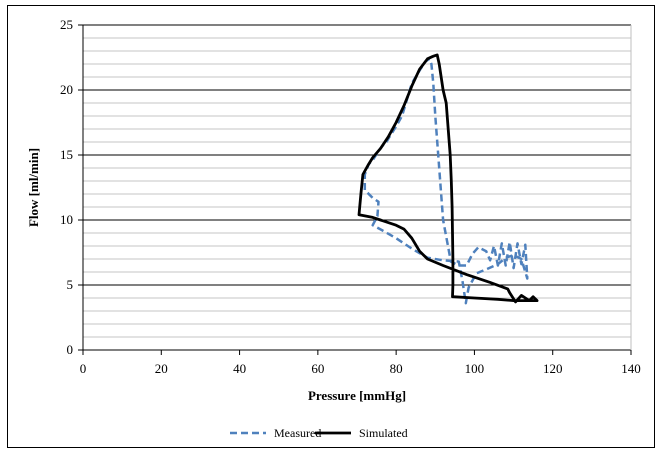 The width and height of the screenshot is (662, 453). What do you see at coordinates (357, 395) in the screenshot?
I see `x-axis-title: Pressure [mmHg]` at bounding box center [357, 395].